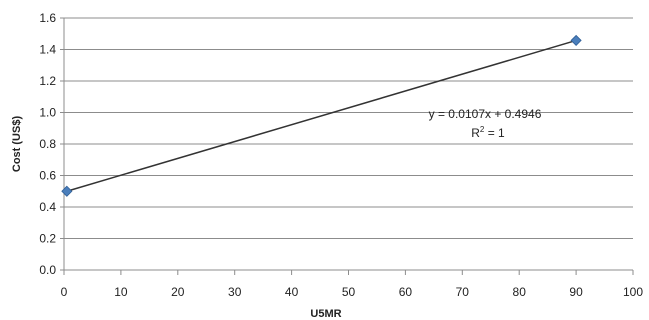 This screenshot has height=320, width=649. I want to click on x-tick-label: 80, so click(520, 292).